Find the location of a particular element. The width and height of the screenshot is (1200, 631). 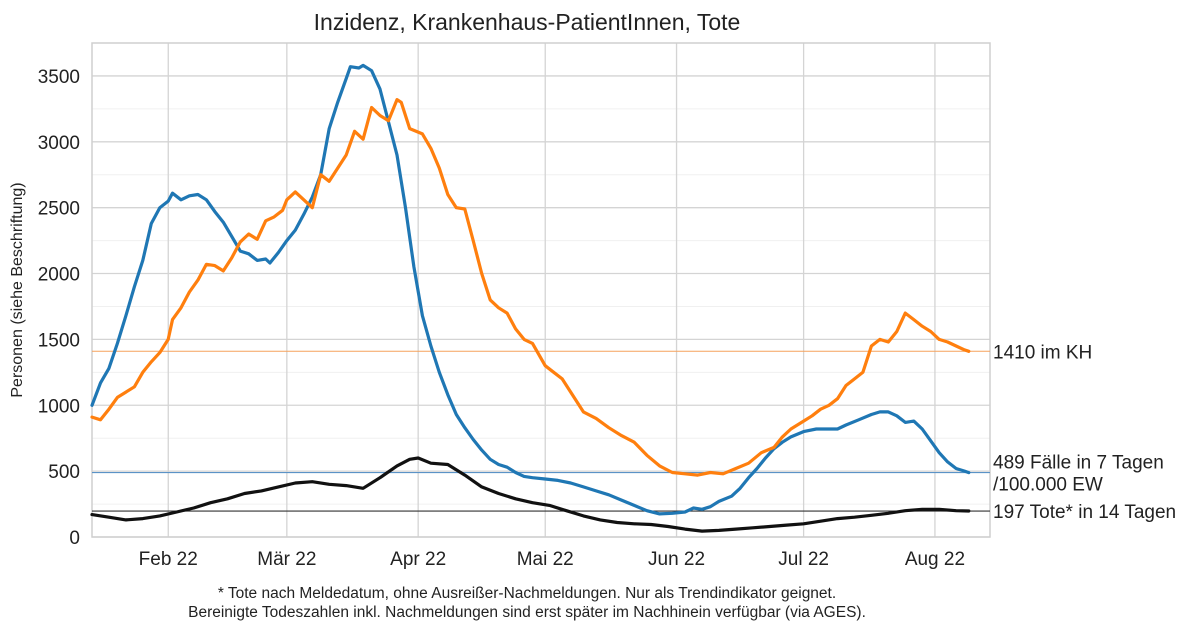

value-annotation: 197 Tote* in 14 Tagen is located at coordinates (1084, 512).